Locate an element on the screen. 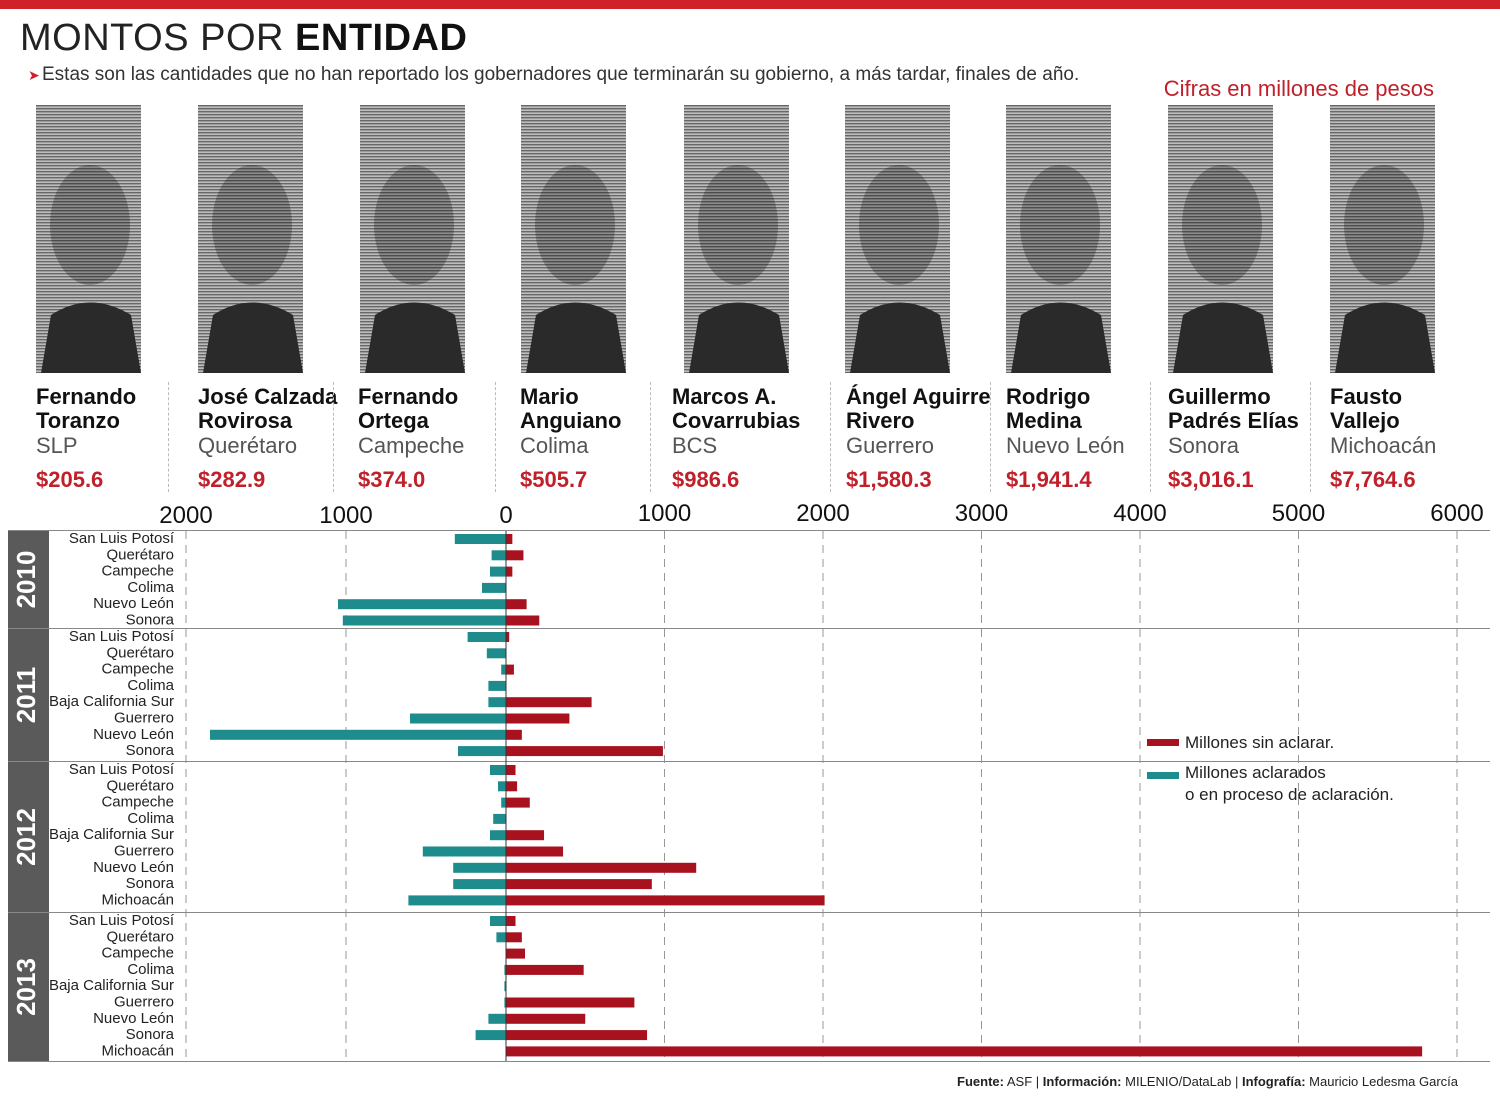 The image size is (1500, 1096). top-accent-bar is located at coordinates (750, 4).